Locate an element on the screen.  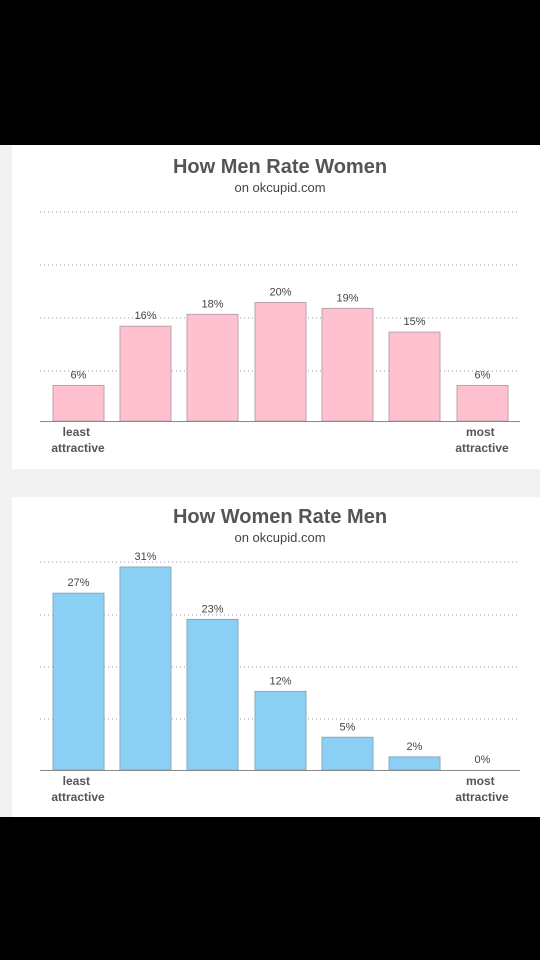
bar-value-label: 23% is located at coordinates (212, 609).